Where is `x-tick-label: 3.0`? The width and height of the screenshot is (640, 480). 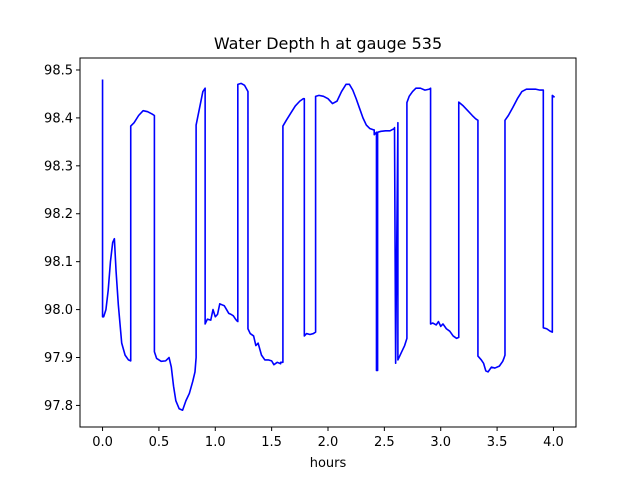
x-tick-label: 3.0 is located at coordinates (440, 442).